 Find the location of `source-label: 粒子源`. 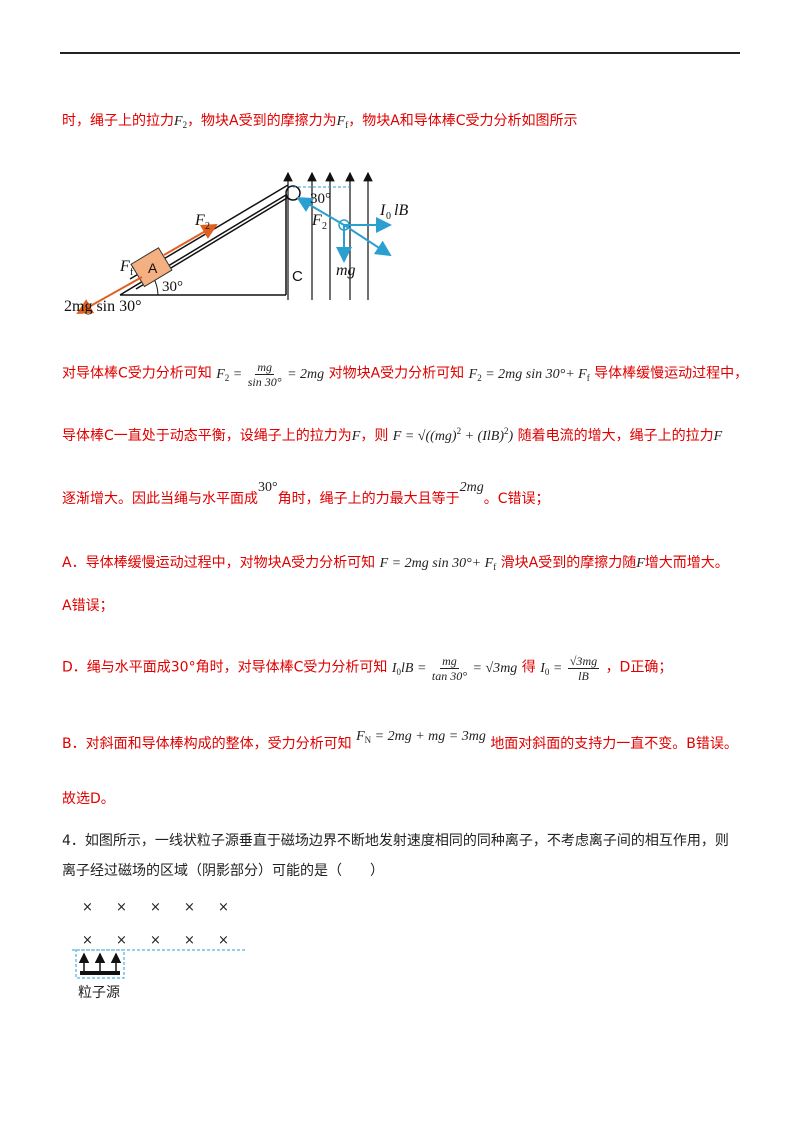

source-label: 粒子源 is located at coordinates (99, 993).